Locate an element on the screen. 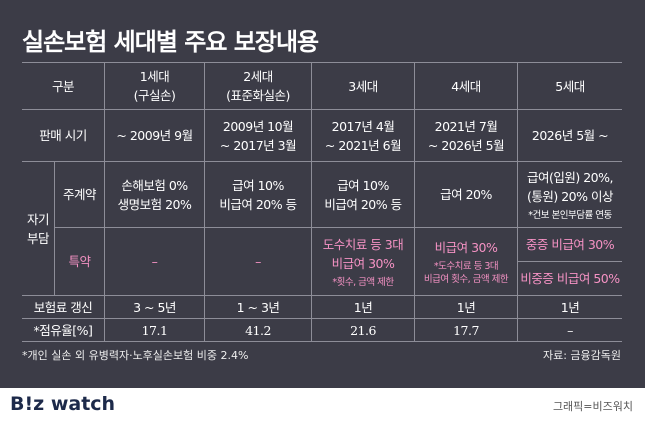 Image resolution: width=645 pixels, height=421 pixels. cell-note: *횟수, 금액 제한 is located at coordinates (363, 282).